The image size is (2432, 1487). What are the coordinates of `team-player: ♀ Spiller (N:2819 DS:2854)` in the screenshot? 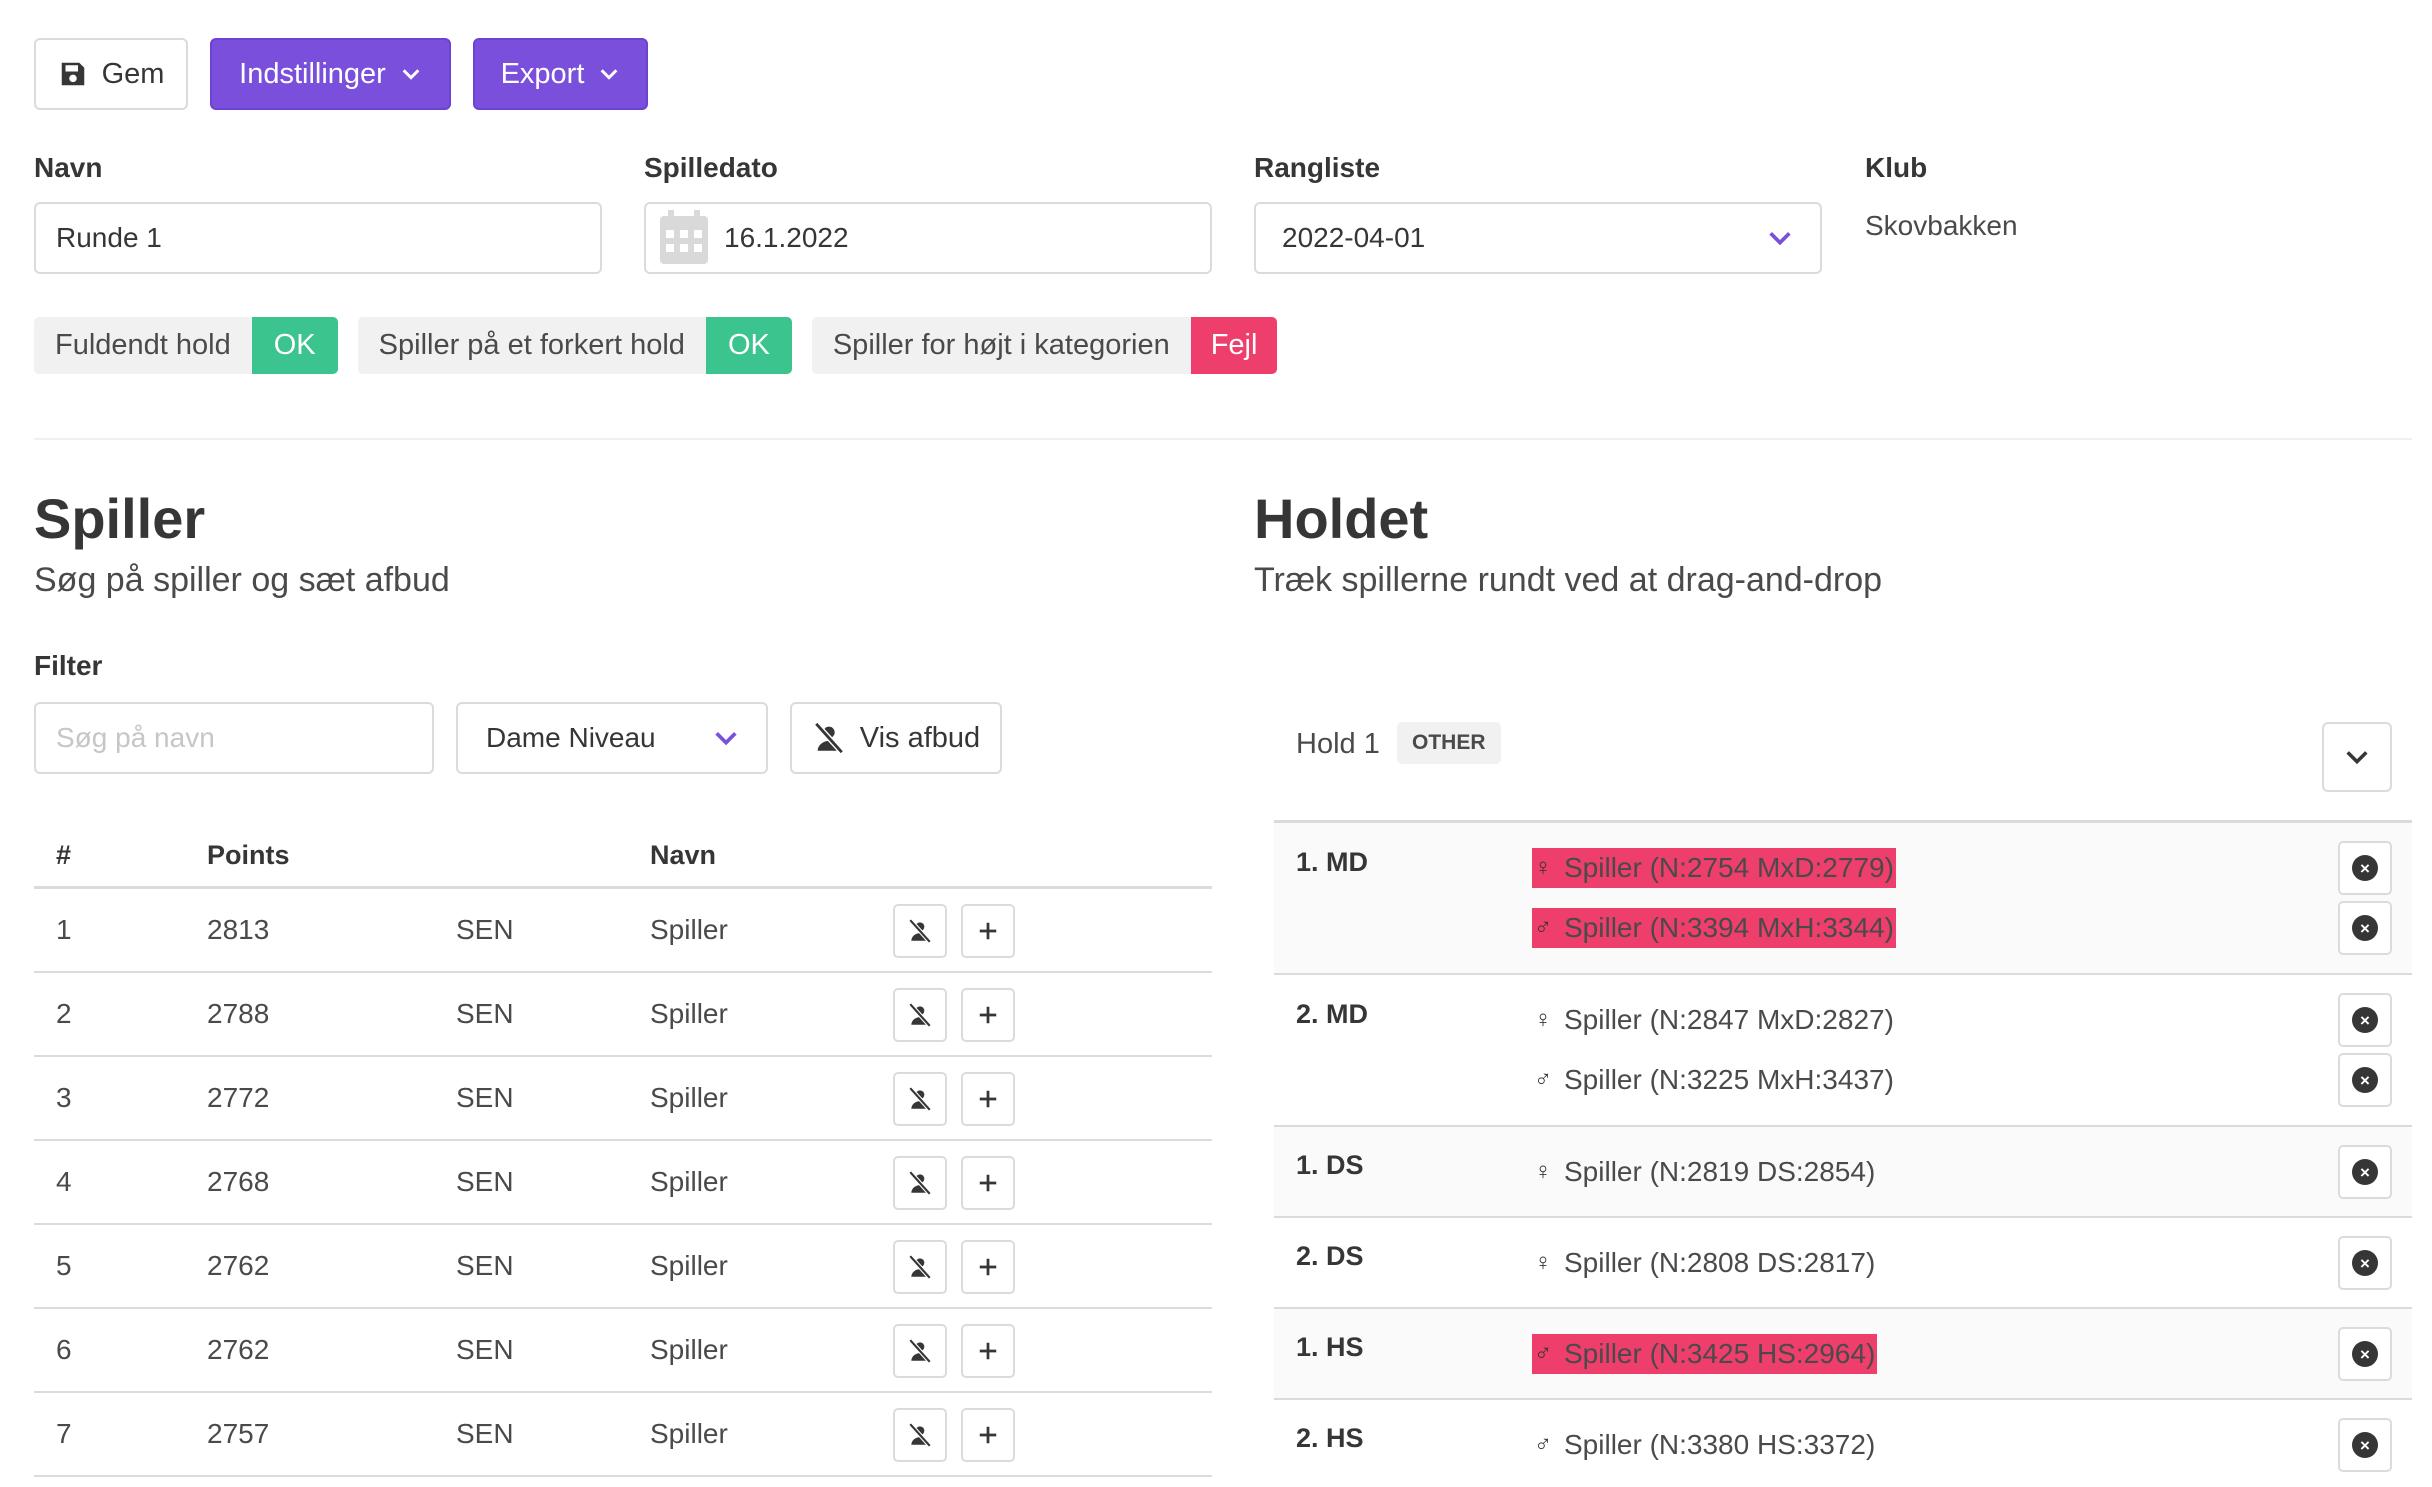 It's located at (1704, 1172).